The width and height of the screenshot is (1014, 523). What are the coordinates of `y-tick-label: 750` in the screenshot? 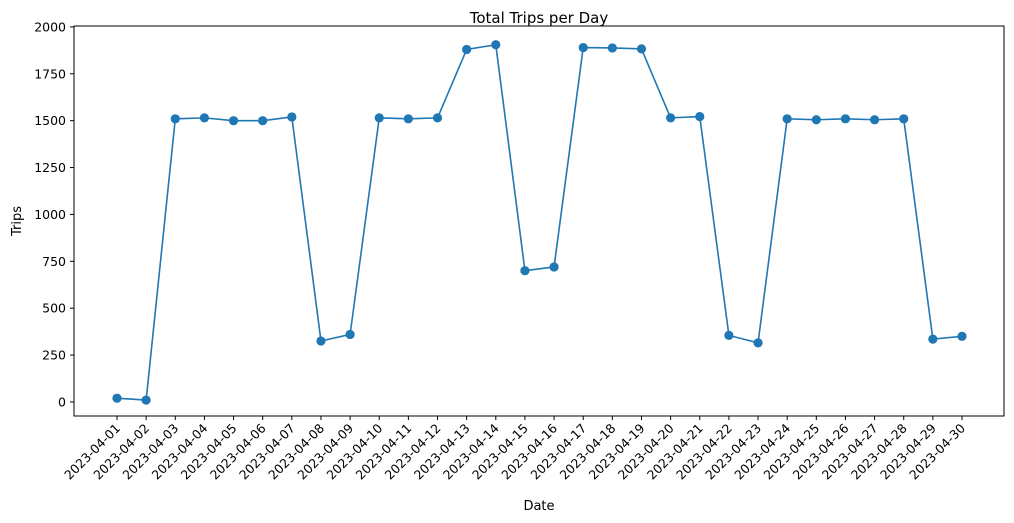 It's located at (54, 261).